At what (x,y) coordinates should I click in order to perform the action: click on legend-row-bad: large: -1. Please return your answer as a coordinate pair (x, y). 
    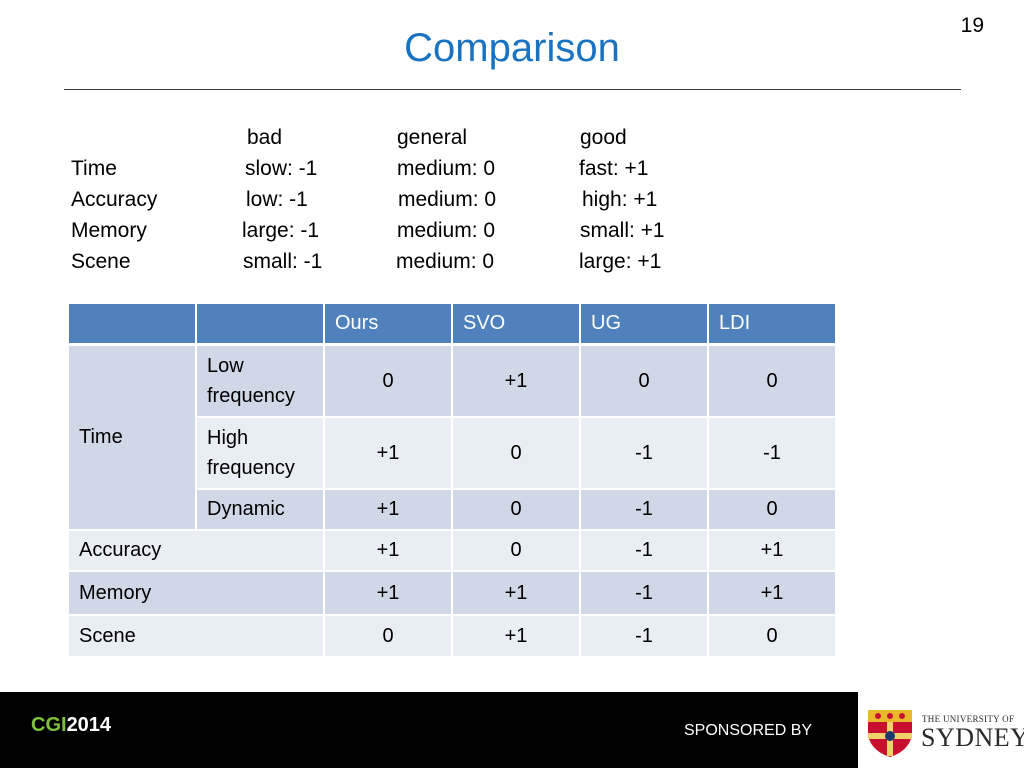
    Looking at the image, I should click on (281, 230).